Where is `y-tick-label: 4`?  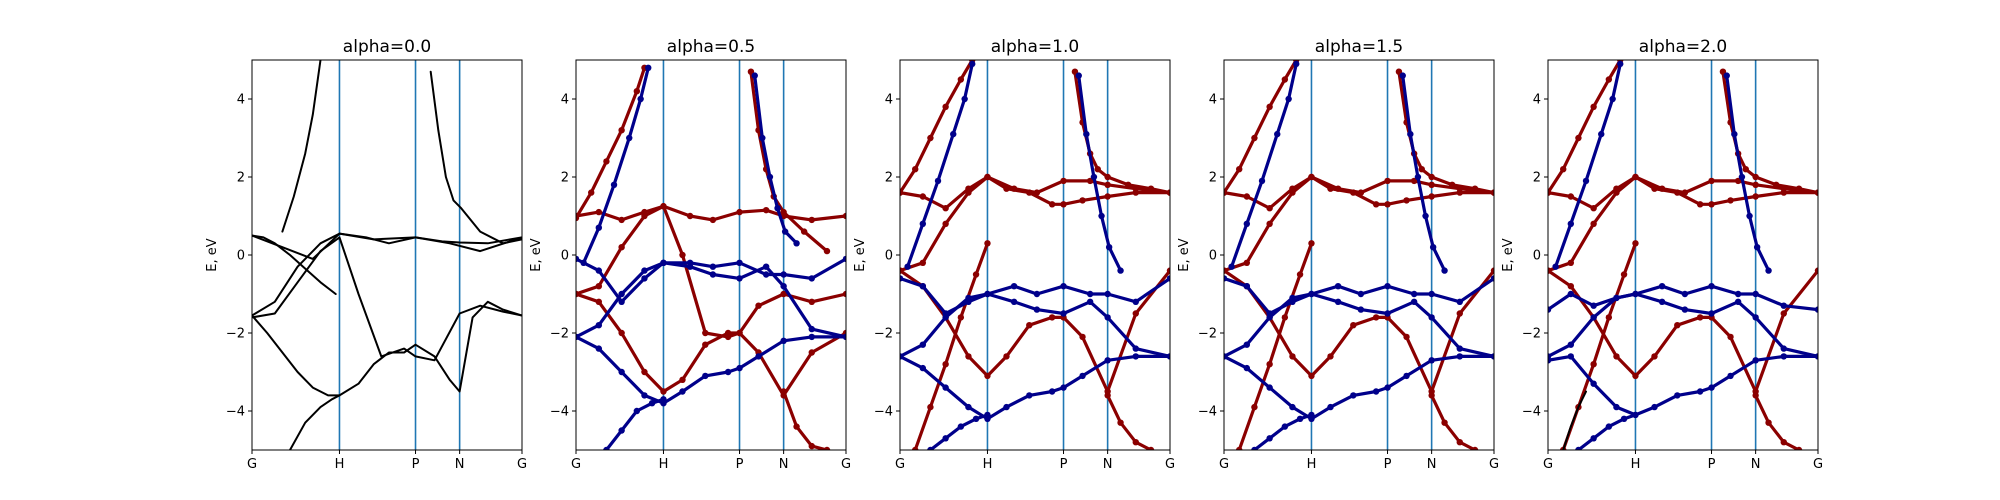 y-tick-label: 4 is located at coordinates (1213, 100).